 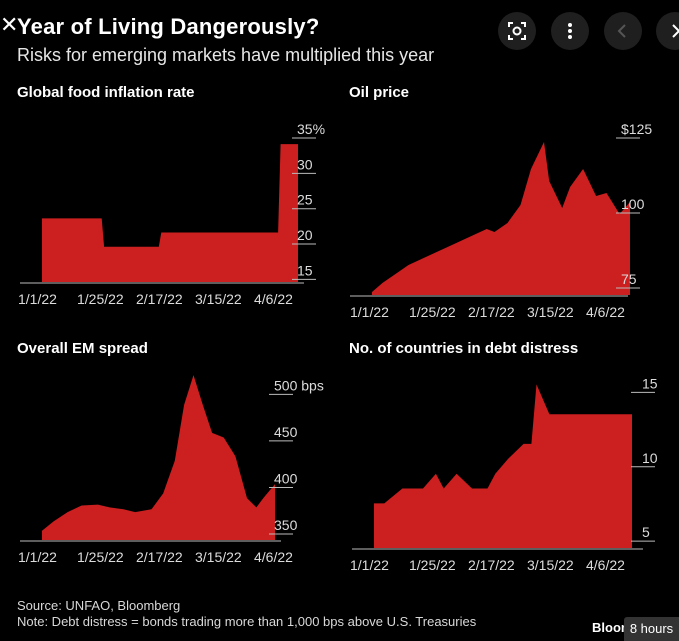 I want to click on panel-title-em-spread: Overall EM spread, so click(x=82, y=348).